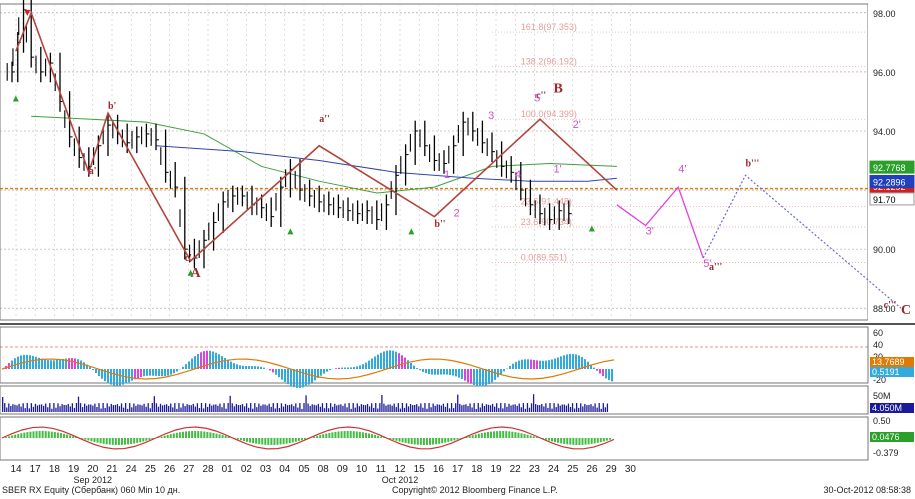  What do you see at coordinates (304, 469) in the screenshot?
I see `x-tick-label: 05` at bounding box center [304, 469].